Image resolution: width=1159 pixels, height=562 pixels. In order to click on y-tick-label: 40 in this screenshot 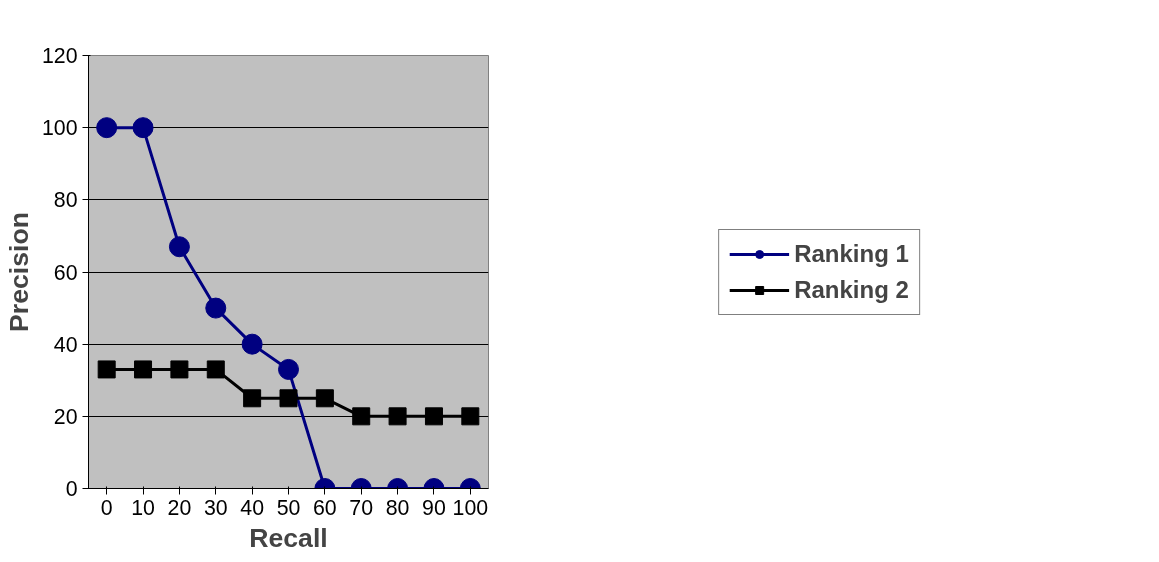, I will do `click(65, 344)`.